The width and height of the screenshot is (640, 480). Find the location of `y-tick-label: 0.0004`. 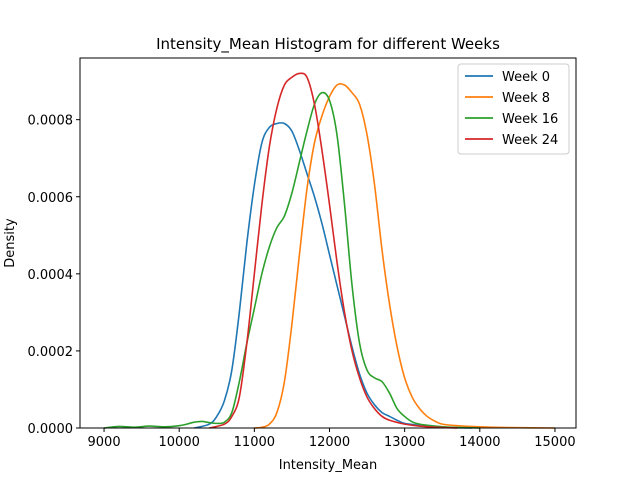

y-tick-label: 0.0004 is located at coordinates (51, 275).